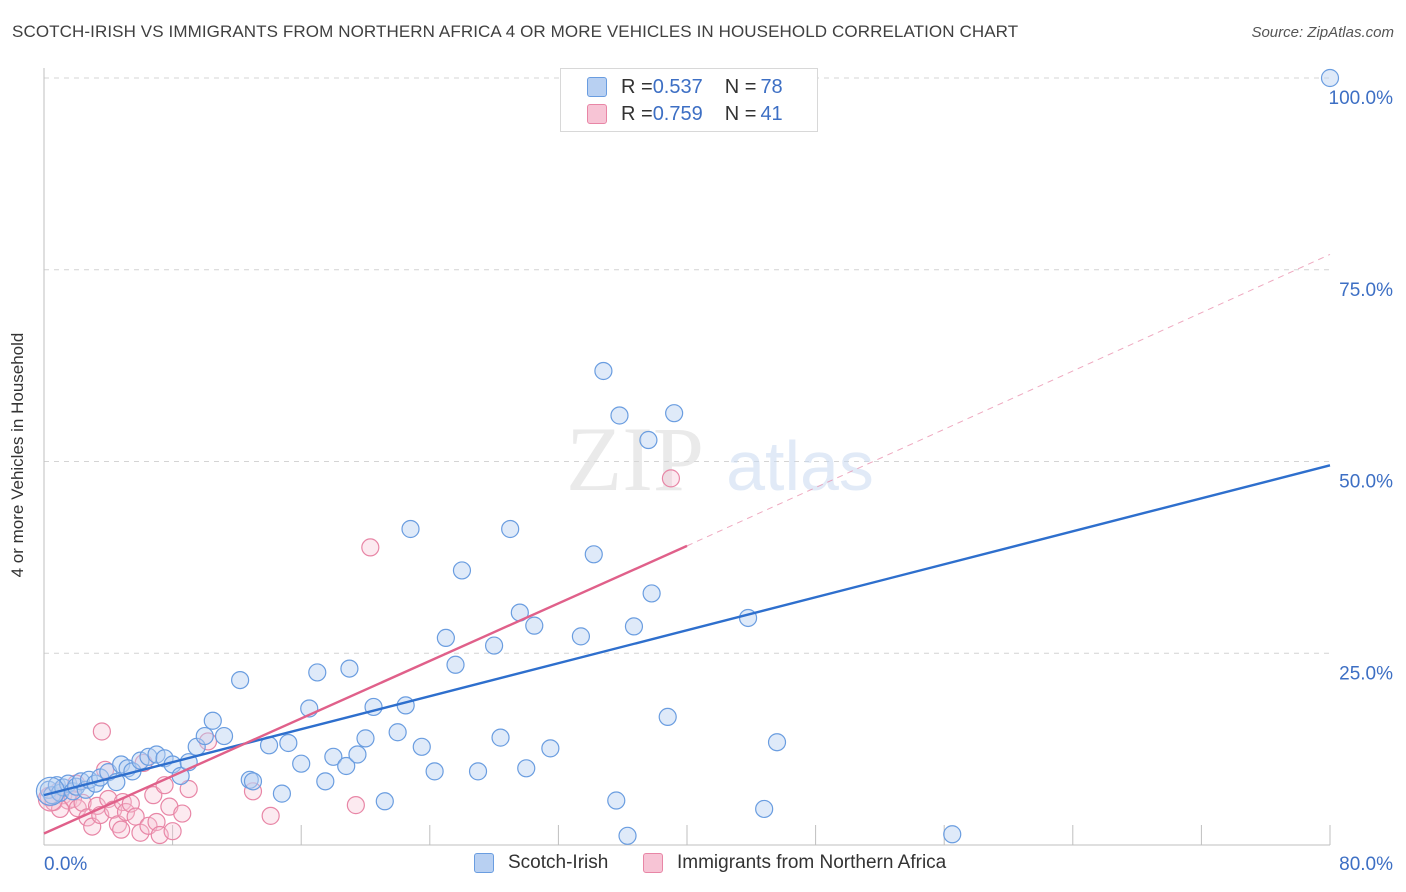  Describe the element at coordinates (812, 862) in the screenshot. I see `legend-label: Immigrants from Northern Africa` at that location.